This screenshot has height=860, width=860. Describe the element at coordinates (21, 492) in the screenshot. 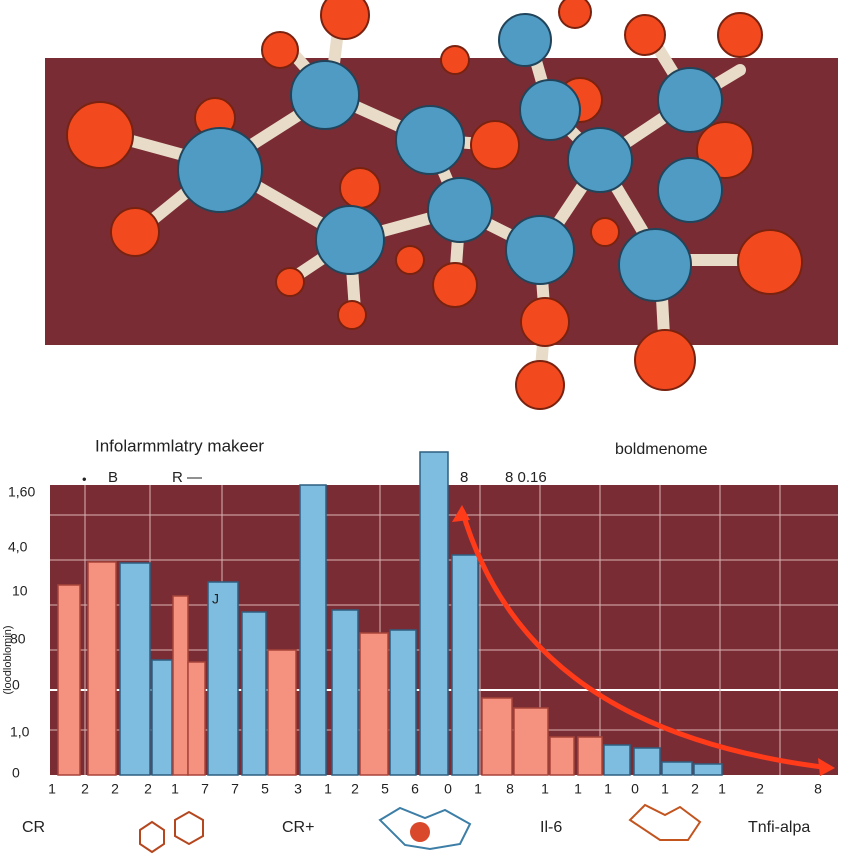

I see `y-tick-label: 1,60` at that location.